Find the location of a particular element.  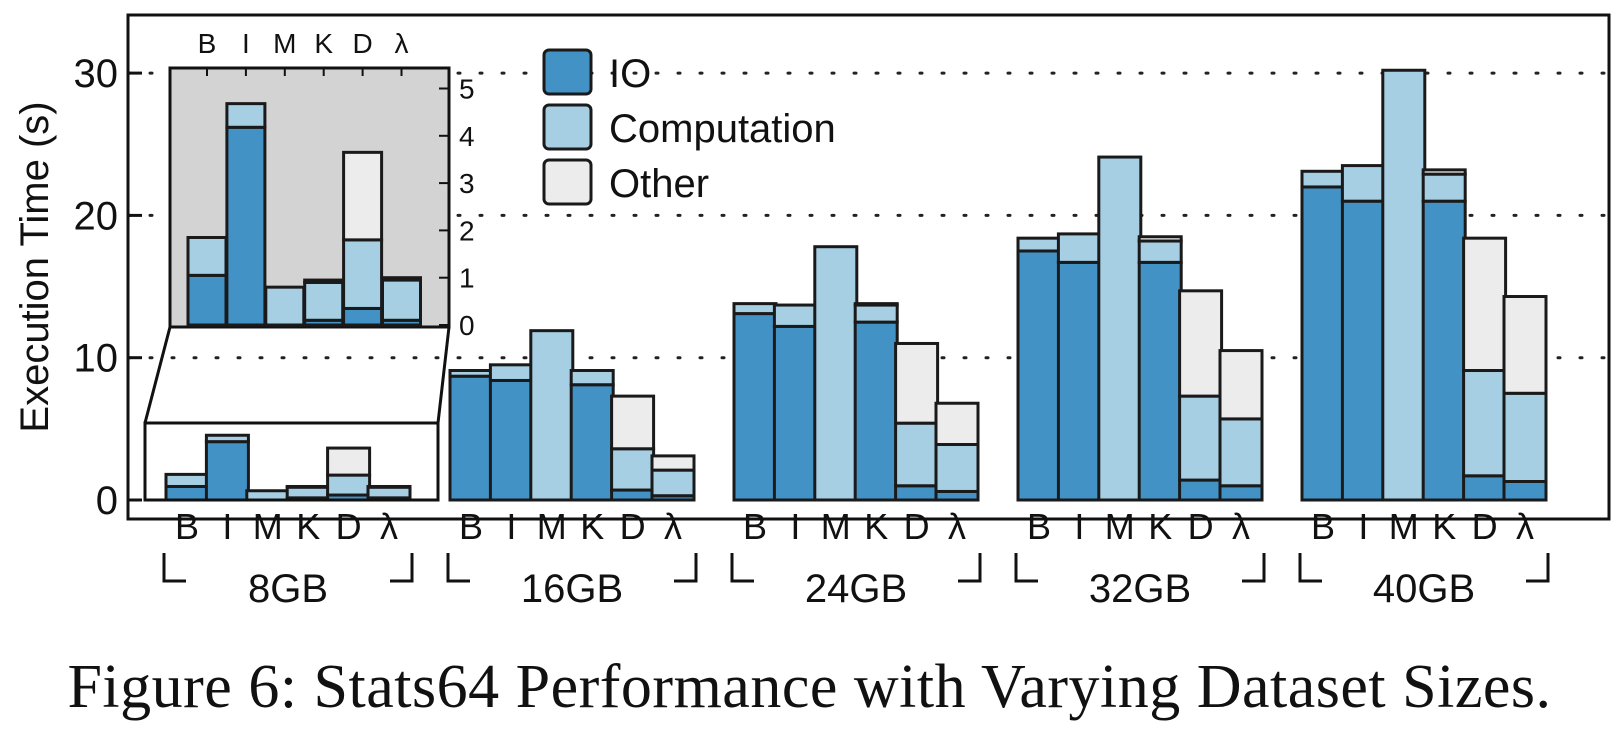

group-label-8GB: 8GB is located at coordinates (288, 589).